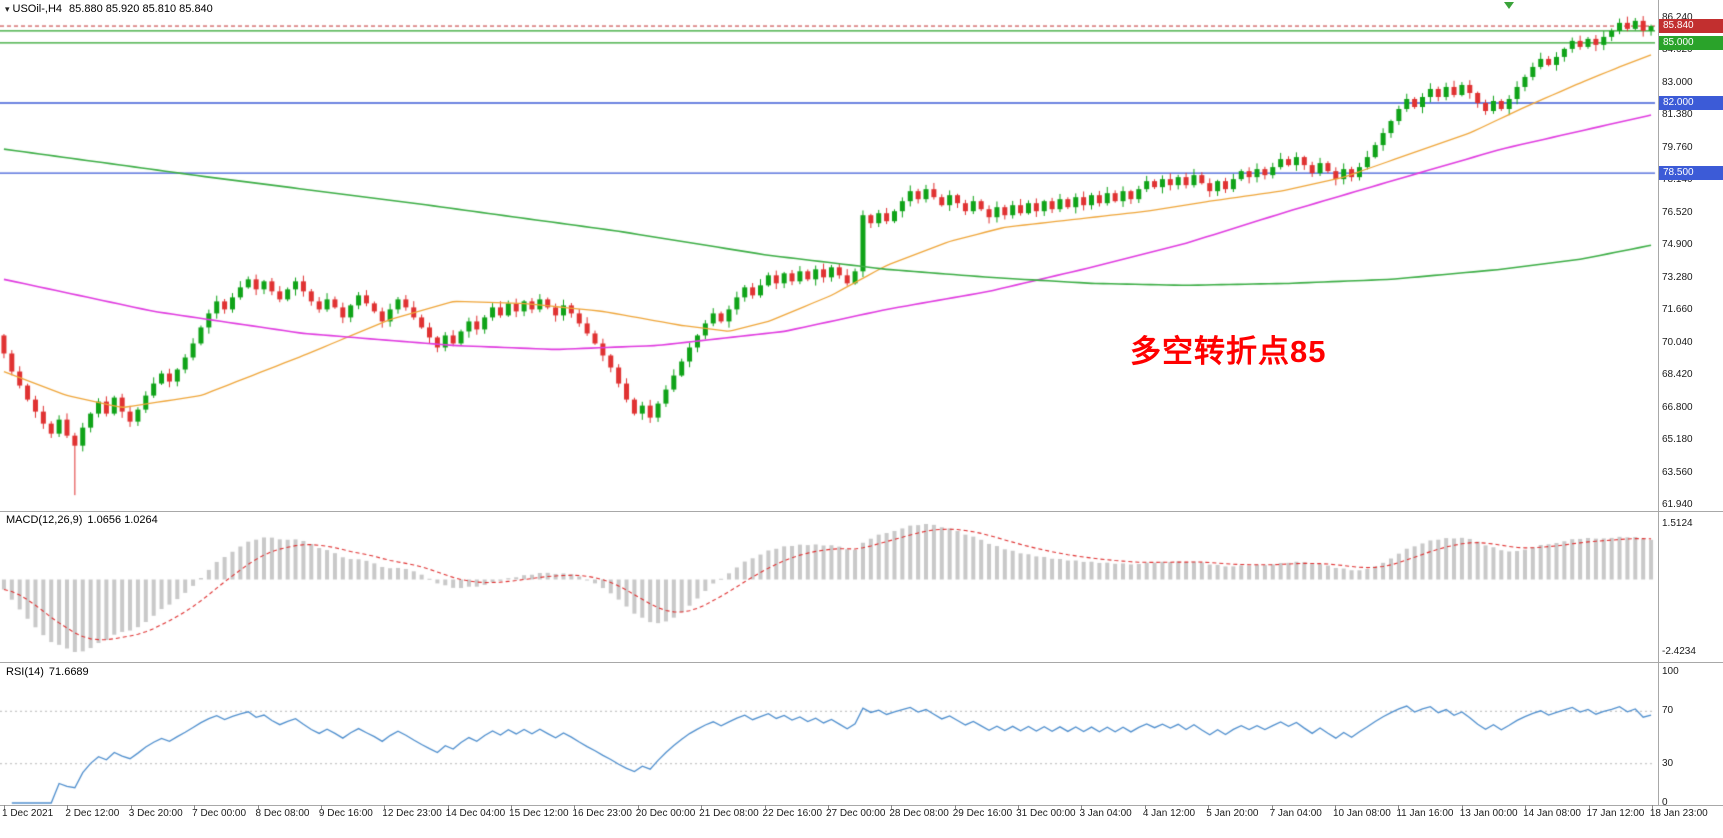  I want to click on price-axis-label: 65.180, so click(1677, 440).